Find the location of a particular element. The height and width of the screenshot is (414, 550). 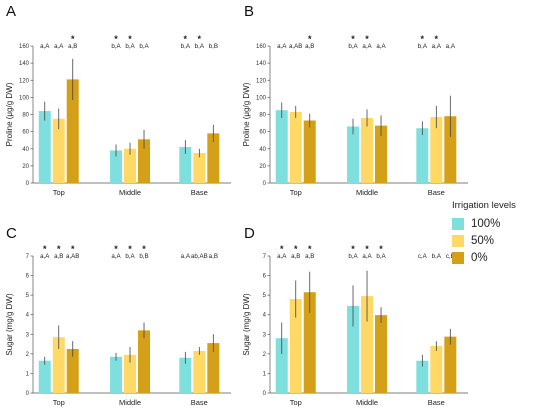

category-label-base: Base is located at coordinates (199, 192).